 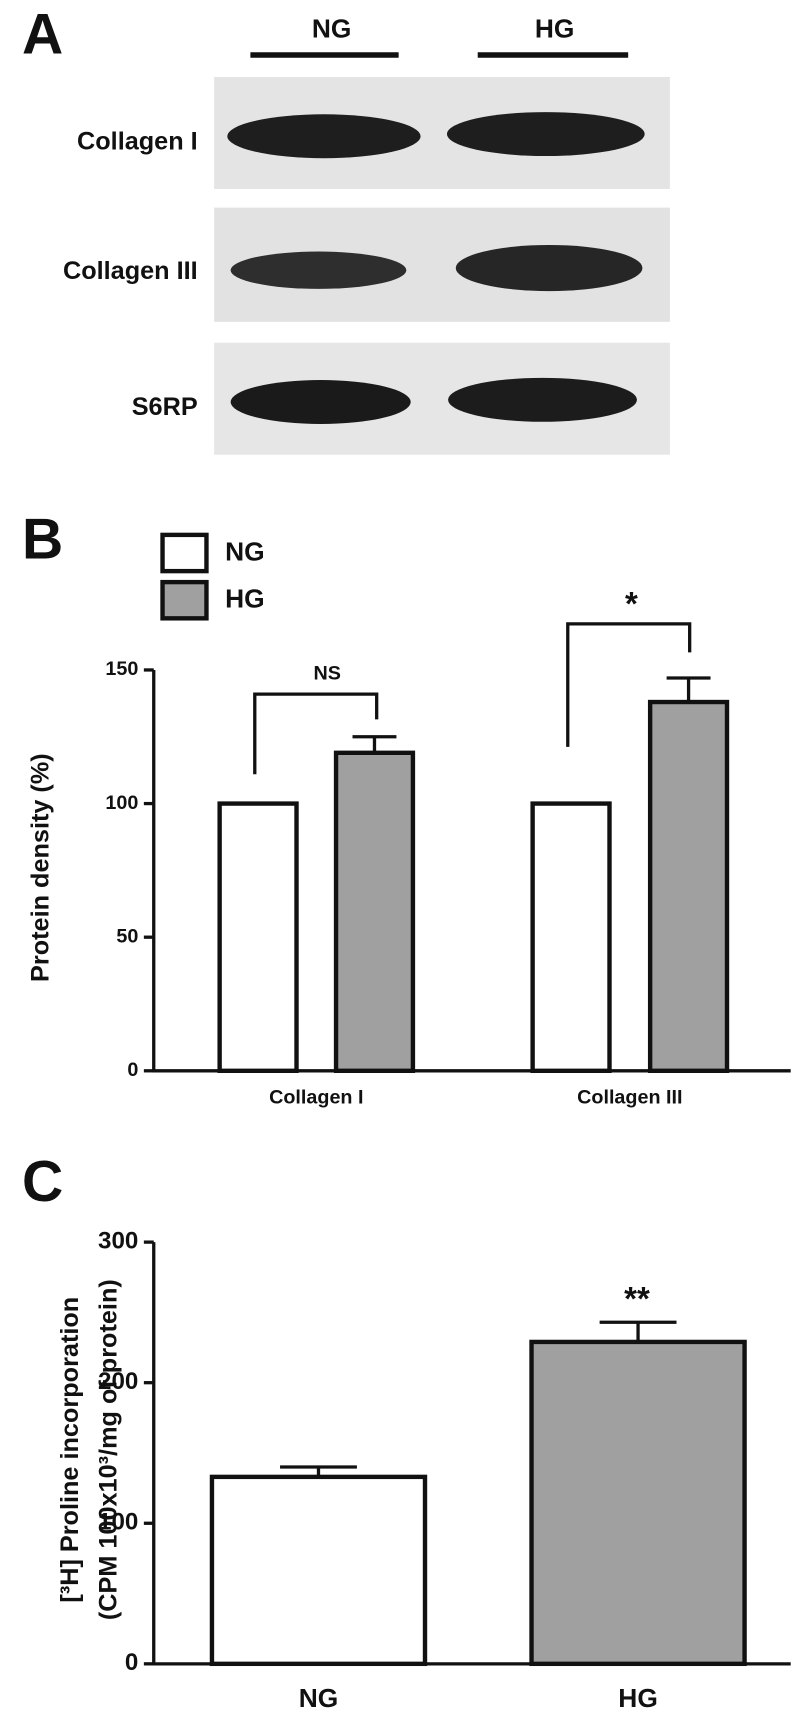 What do you see at coordinates (42, 1182) in the screenshot?
I see `panel-label: C` at bounding box center [42, 1182].